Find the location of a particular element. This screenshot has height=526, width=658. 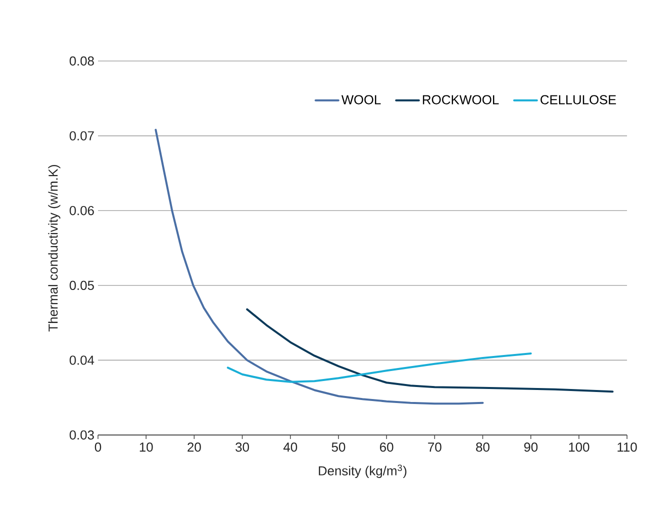

x-tick-label: 40 is located at coordinates (290, 447).